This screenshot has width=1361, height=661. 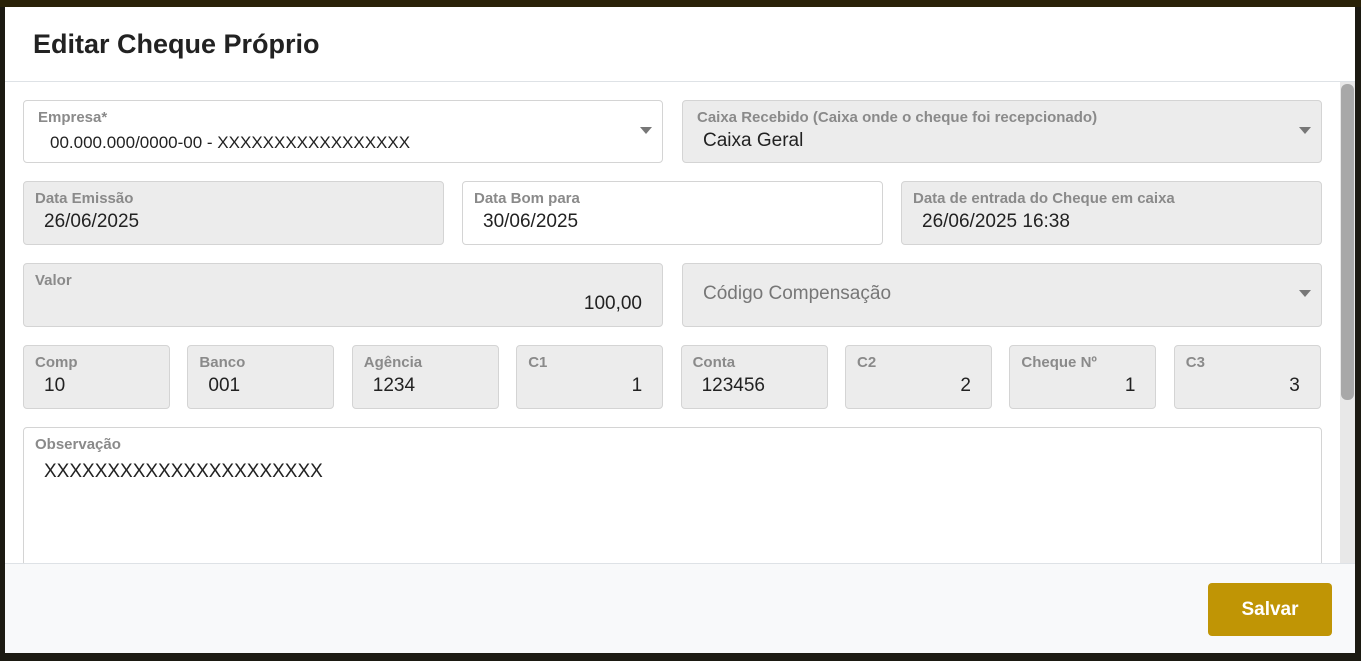 I want to click on c3-field: C3 3, so click(x=1247, y=377).